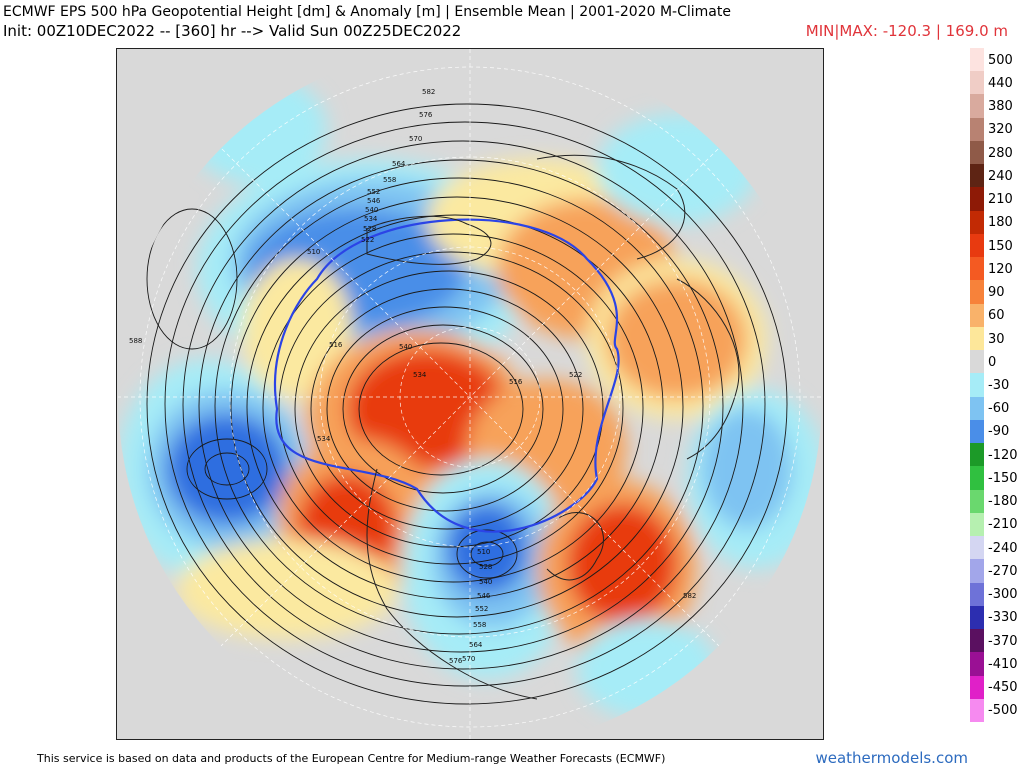 This screenshot has height=768, width=1024. Describe the element at coordinates (1003, 455) in the screenshot. I see `legend-label: -120` at that location.